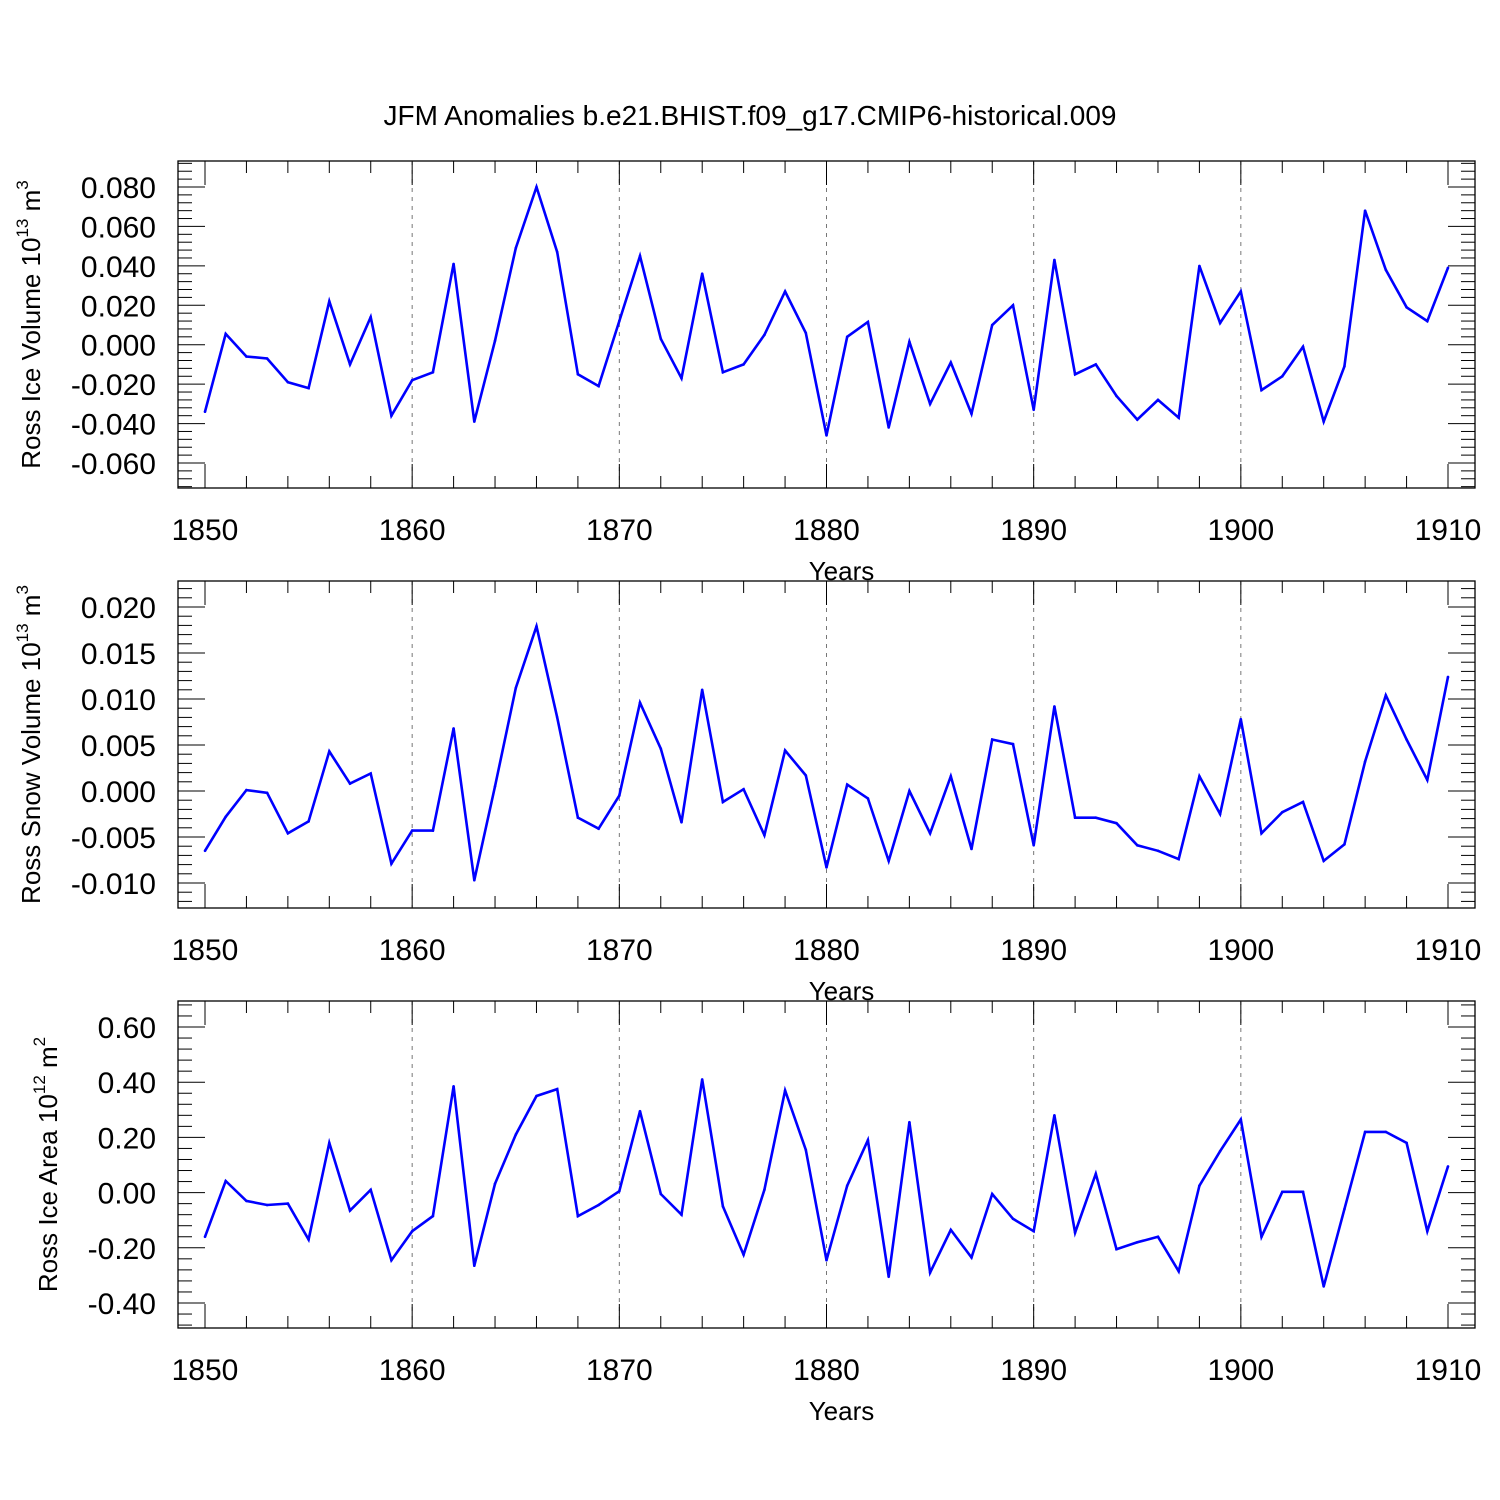  I want to click on y-axis-label: Ross Ice Area 1012 m2, so click(46, 1164).